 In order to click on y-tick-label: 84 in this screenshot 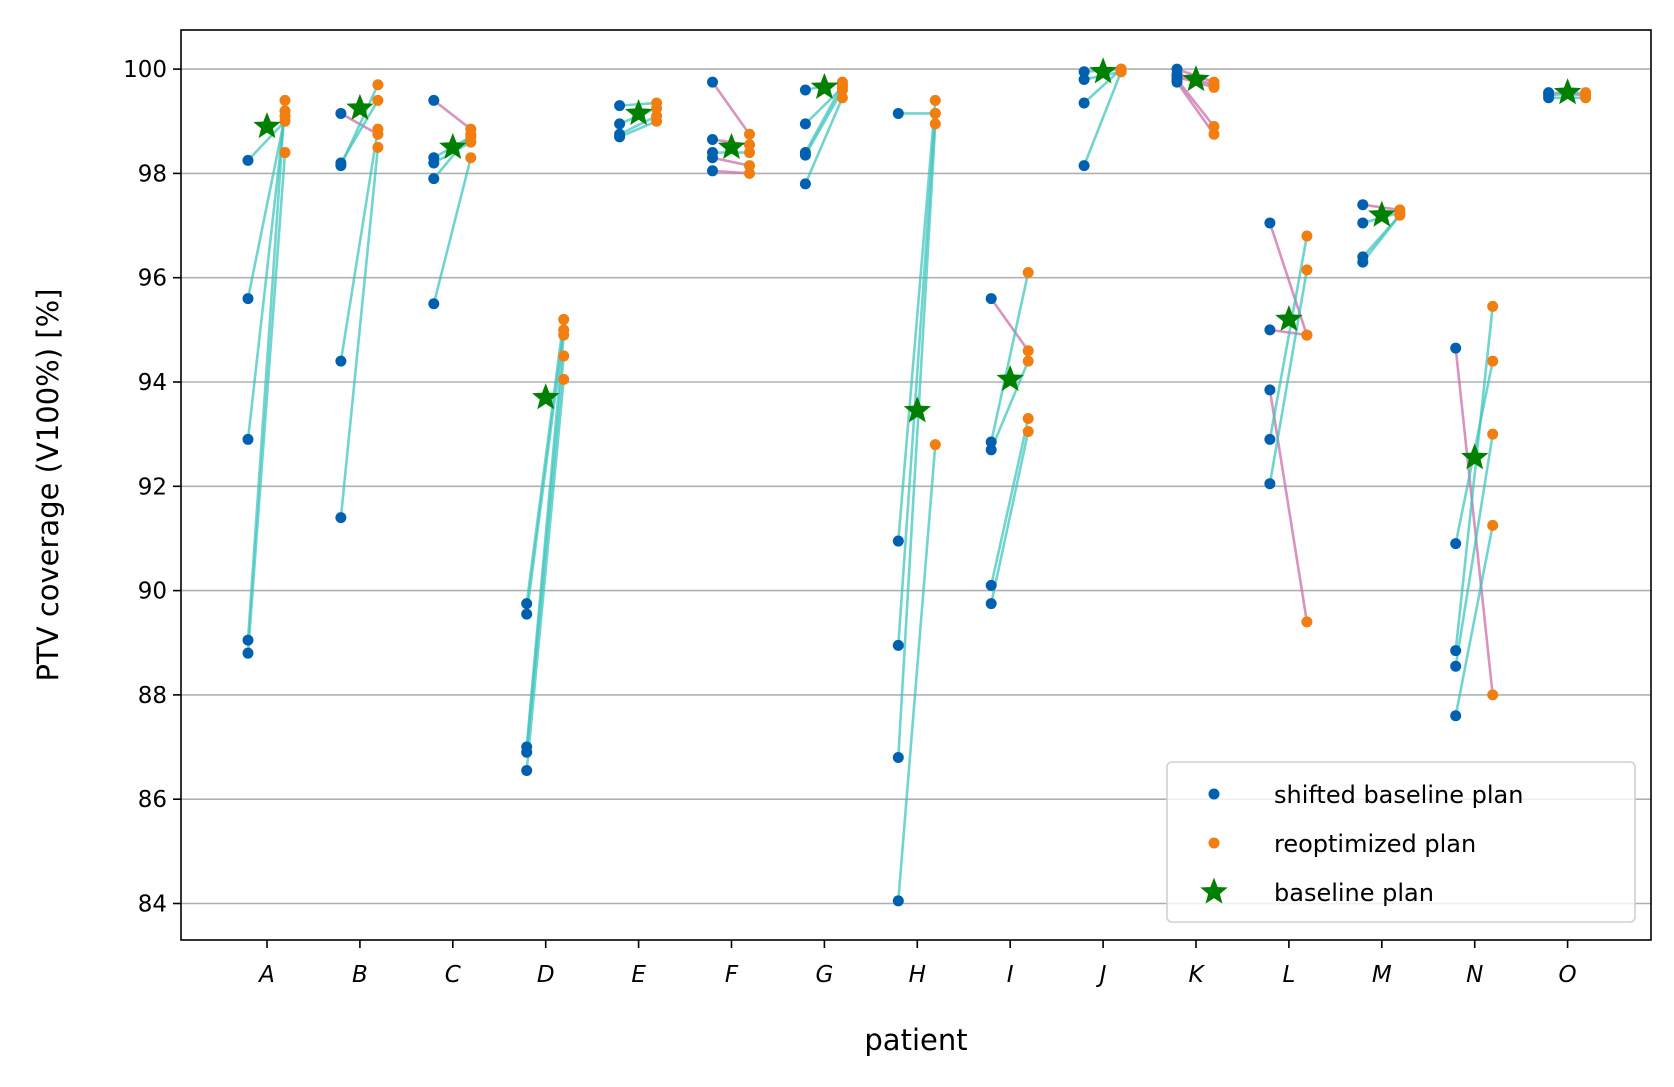, I will do `click(152, 904)`.